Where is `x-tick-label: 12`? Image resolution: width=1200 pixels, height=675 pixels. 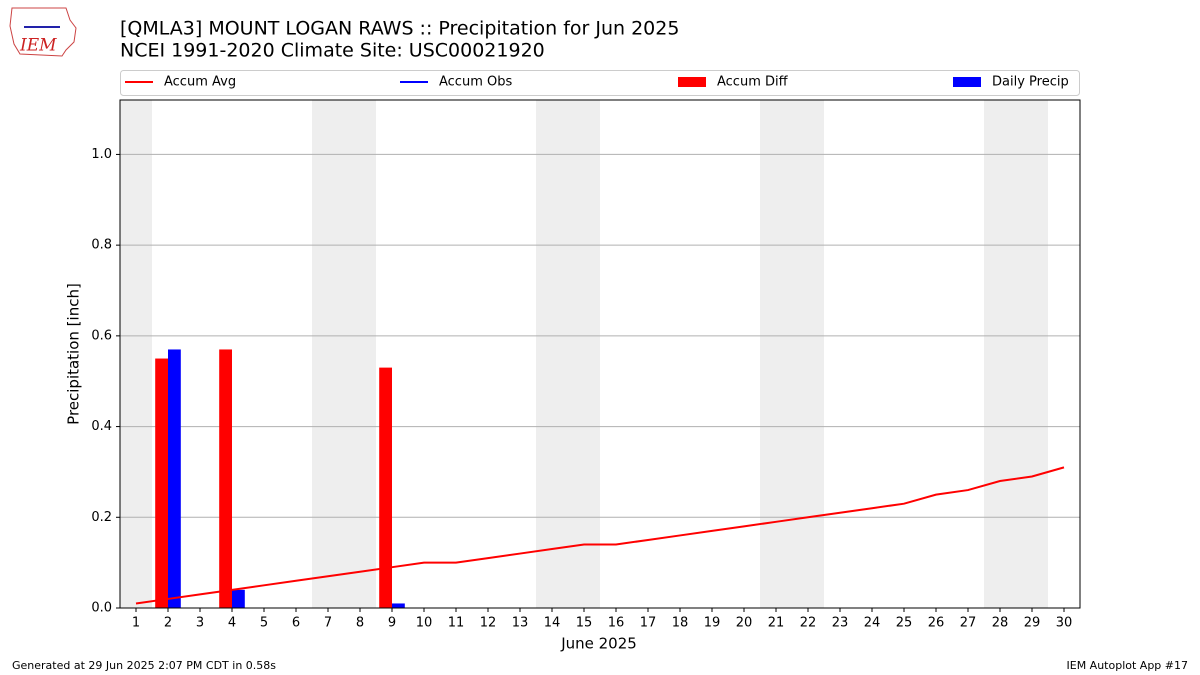 x-tick-label: 12 is located at coordinates (488, 623).